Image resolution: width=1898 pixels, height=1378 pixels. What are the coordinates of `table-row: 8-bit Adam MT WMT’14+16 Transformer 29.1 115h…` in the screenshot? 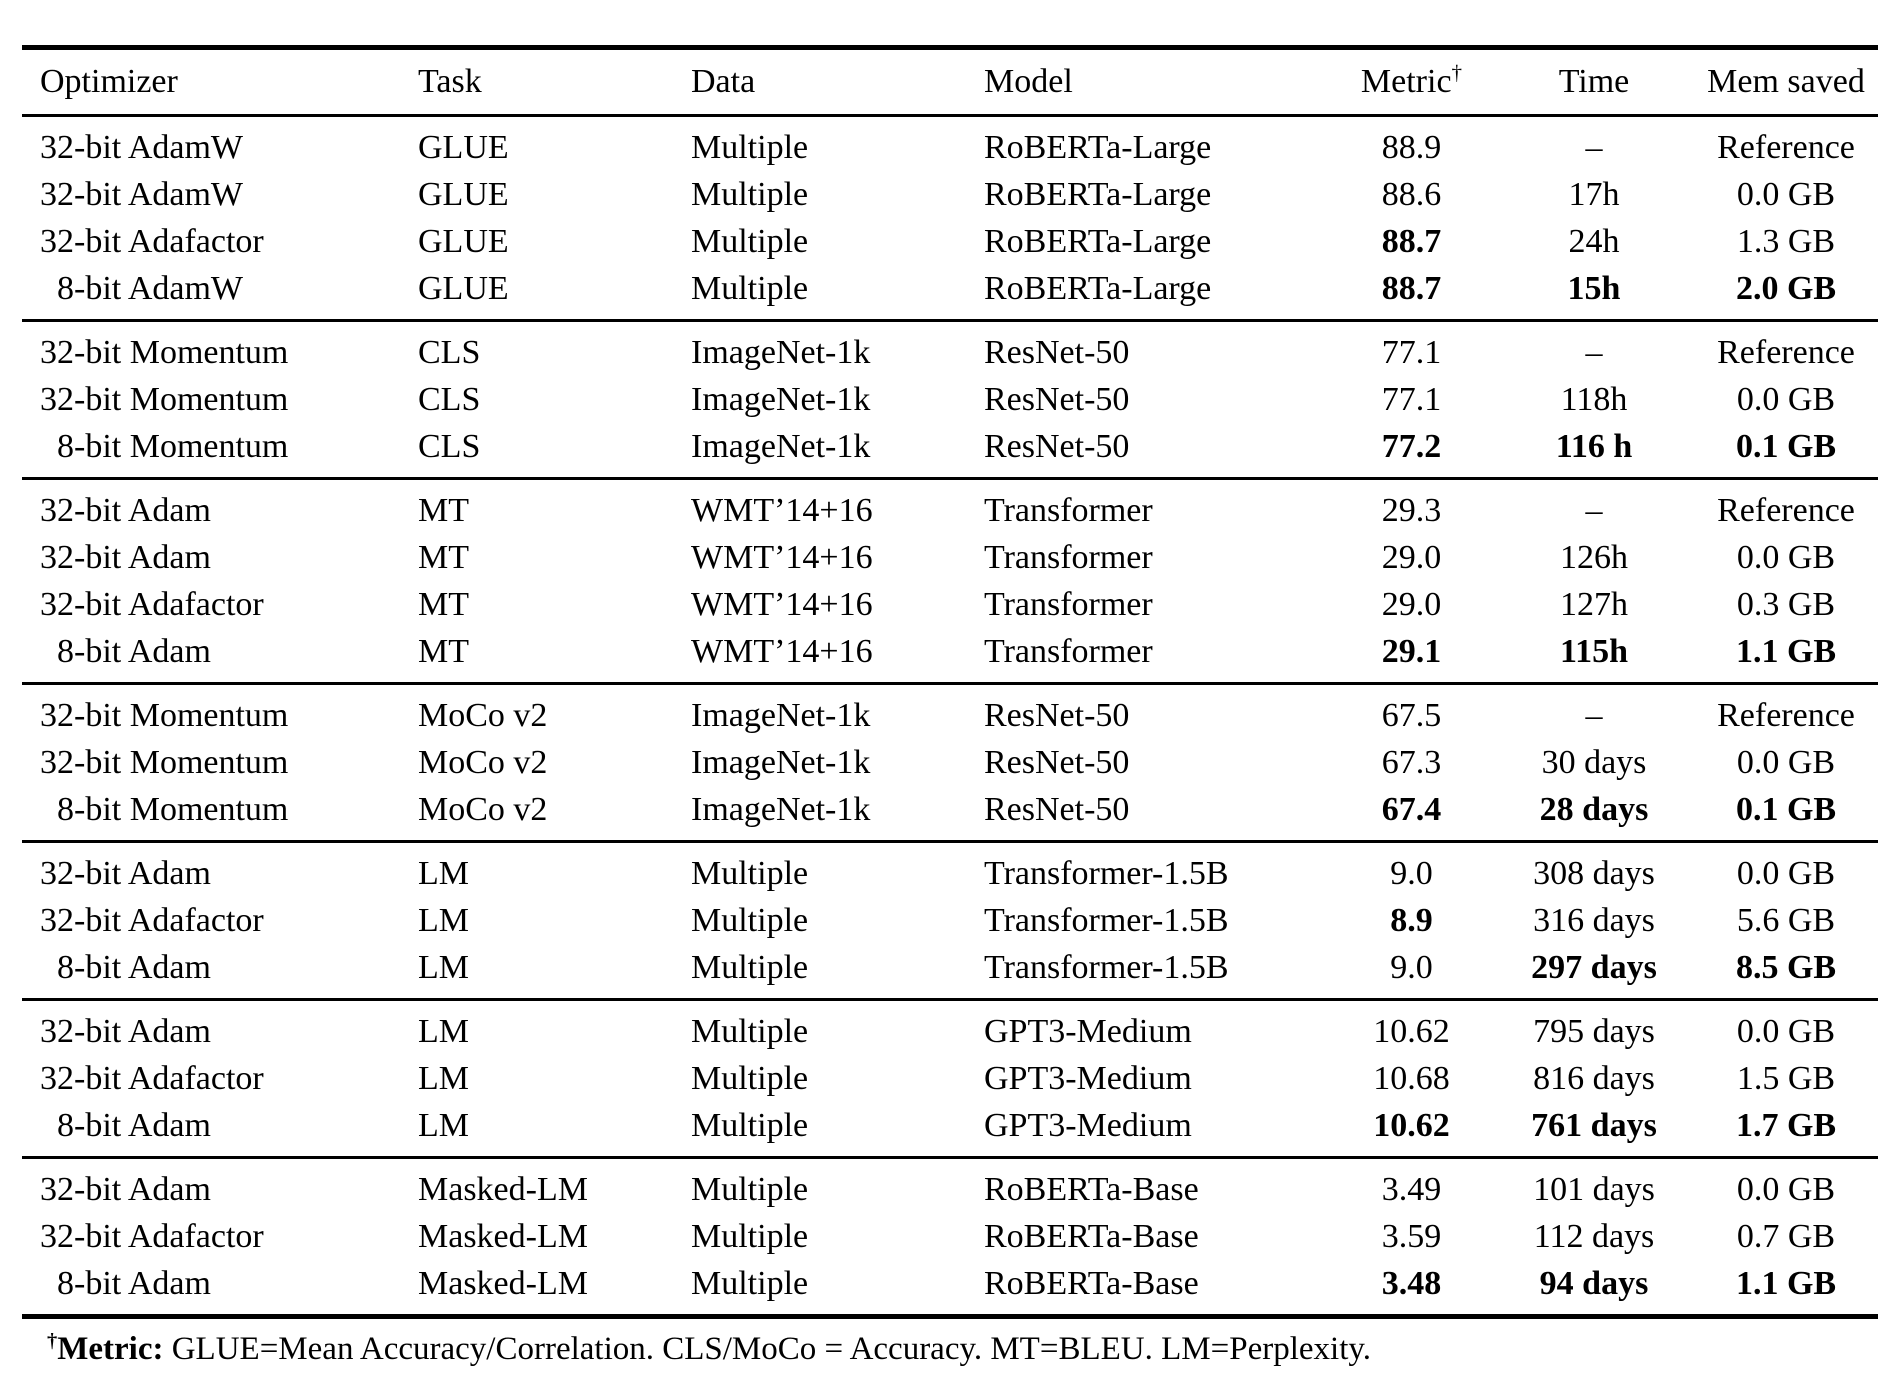 It's located at (950, 656).